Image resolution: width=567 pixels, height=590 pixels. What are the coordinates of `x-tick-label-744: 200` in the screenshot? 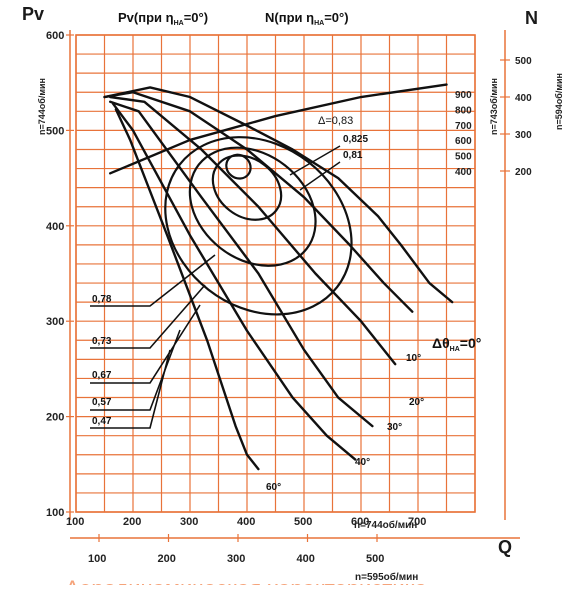 It's located at (132, 522).